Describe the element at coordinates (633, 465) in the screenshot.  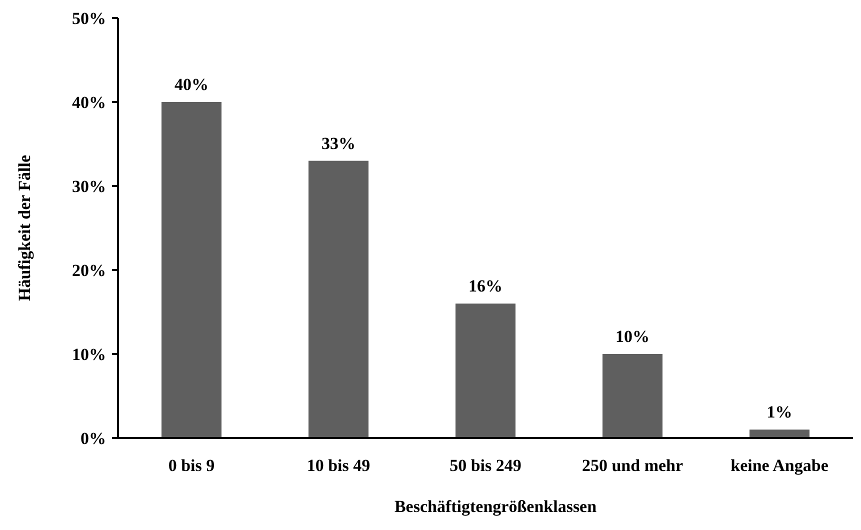
I see `x-tick-label: 250 und mehr` at that location.